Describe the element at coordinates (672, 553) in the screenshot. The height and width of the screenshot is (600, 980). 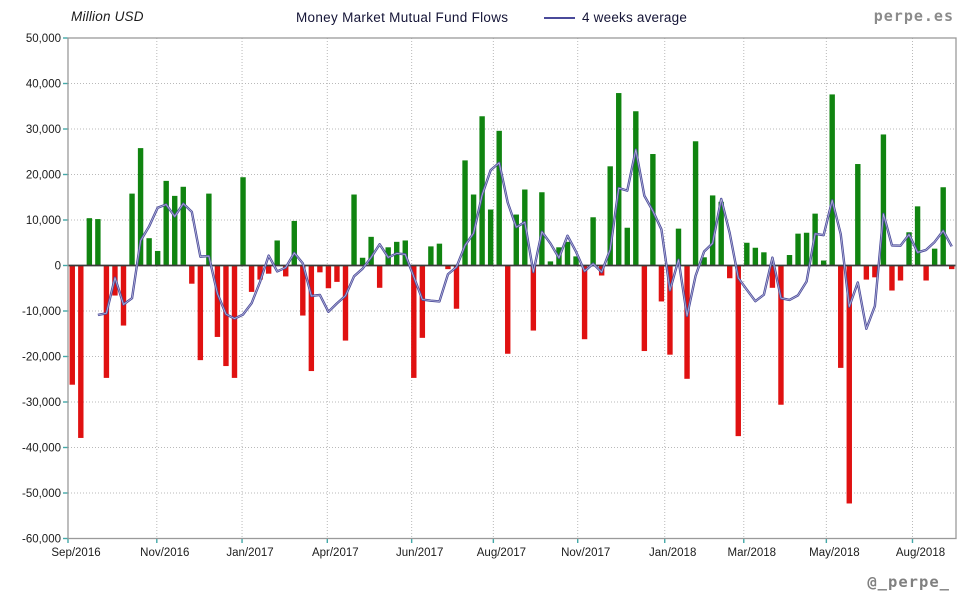
I see `x-axis-label: Jan/2018` at that location.